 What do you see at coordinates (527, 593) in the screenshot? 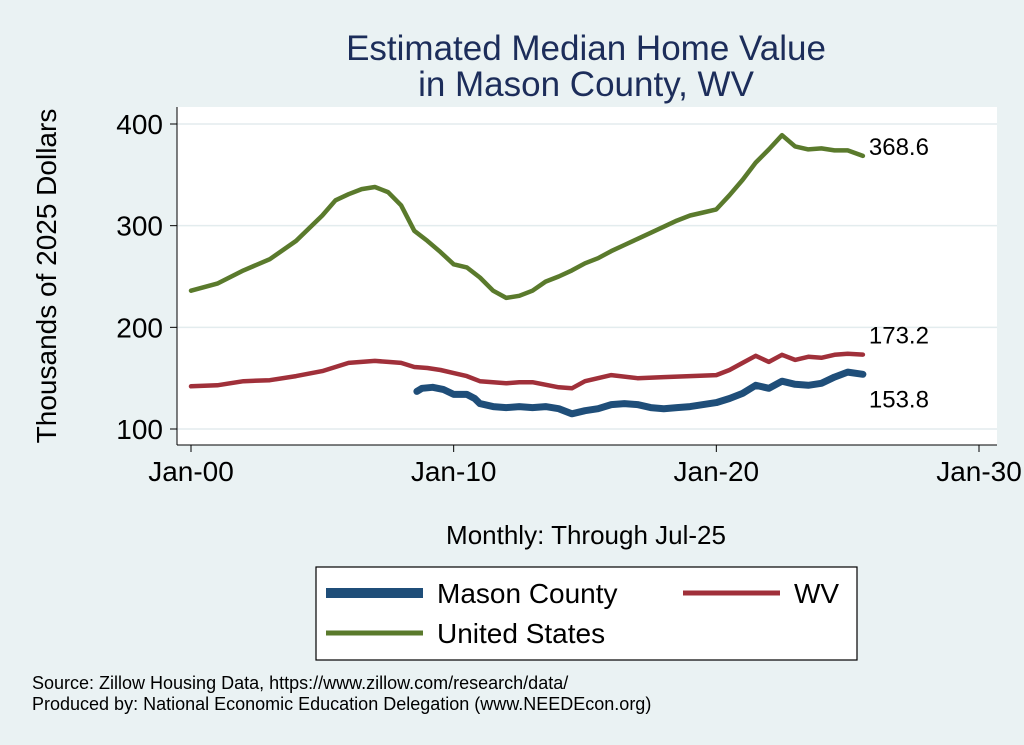
I see `legend-label-0: Mason County` at bounding box center [527, 593].